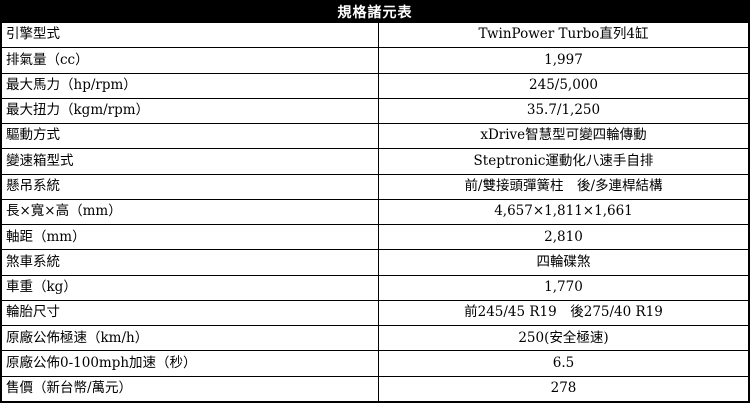 This screenshot has width=750, height=403. I want to click on spec-table-row: 排氣量（cc） 1,997, so click(375, 60).